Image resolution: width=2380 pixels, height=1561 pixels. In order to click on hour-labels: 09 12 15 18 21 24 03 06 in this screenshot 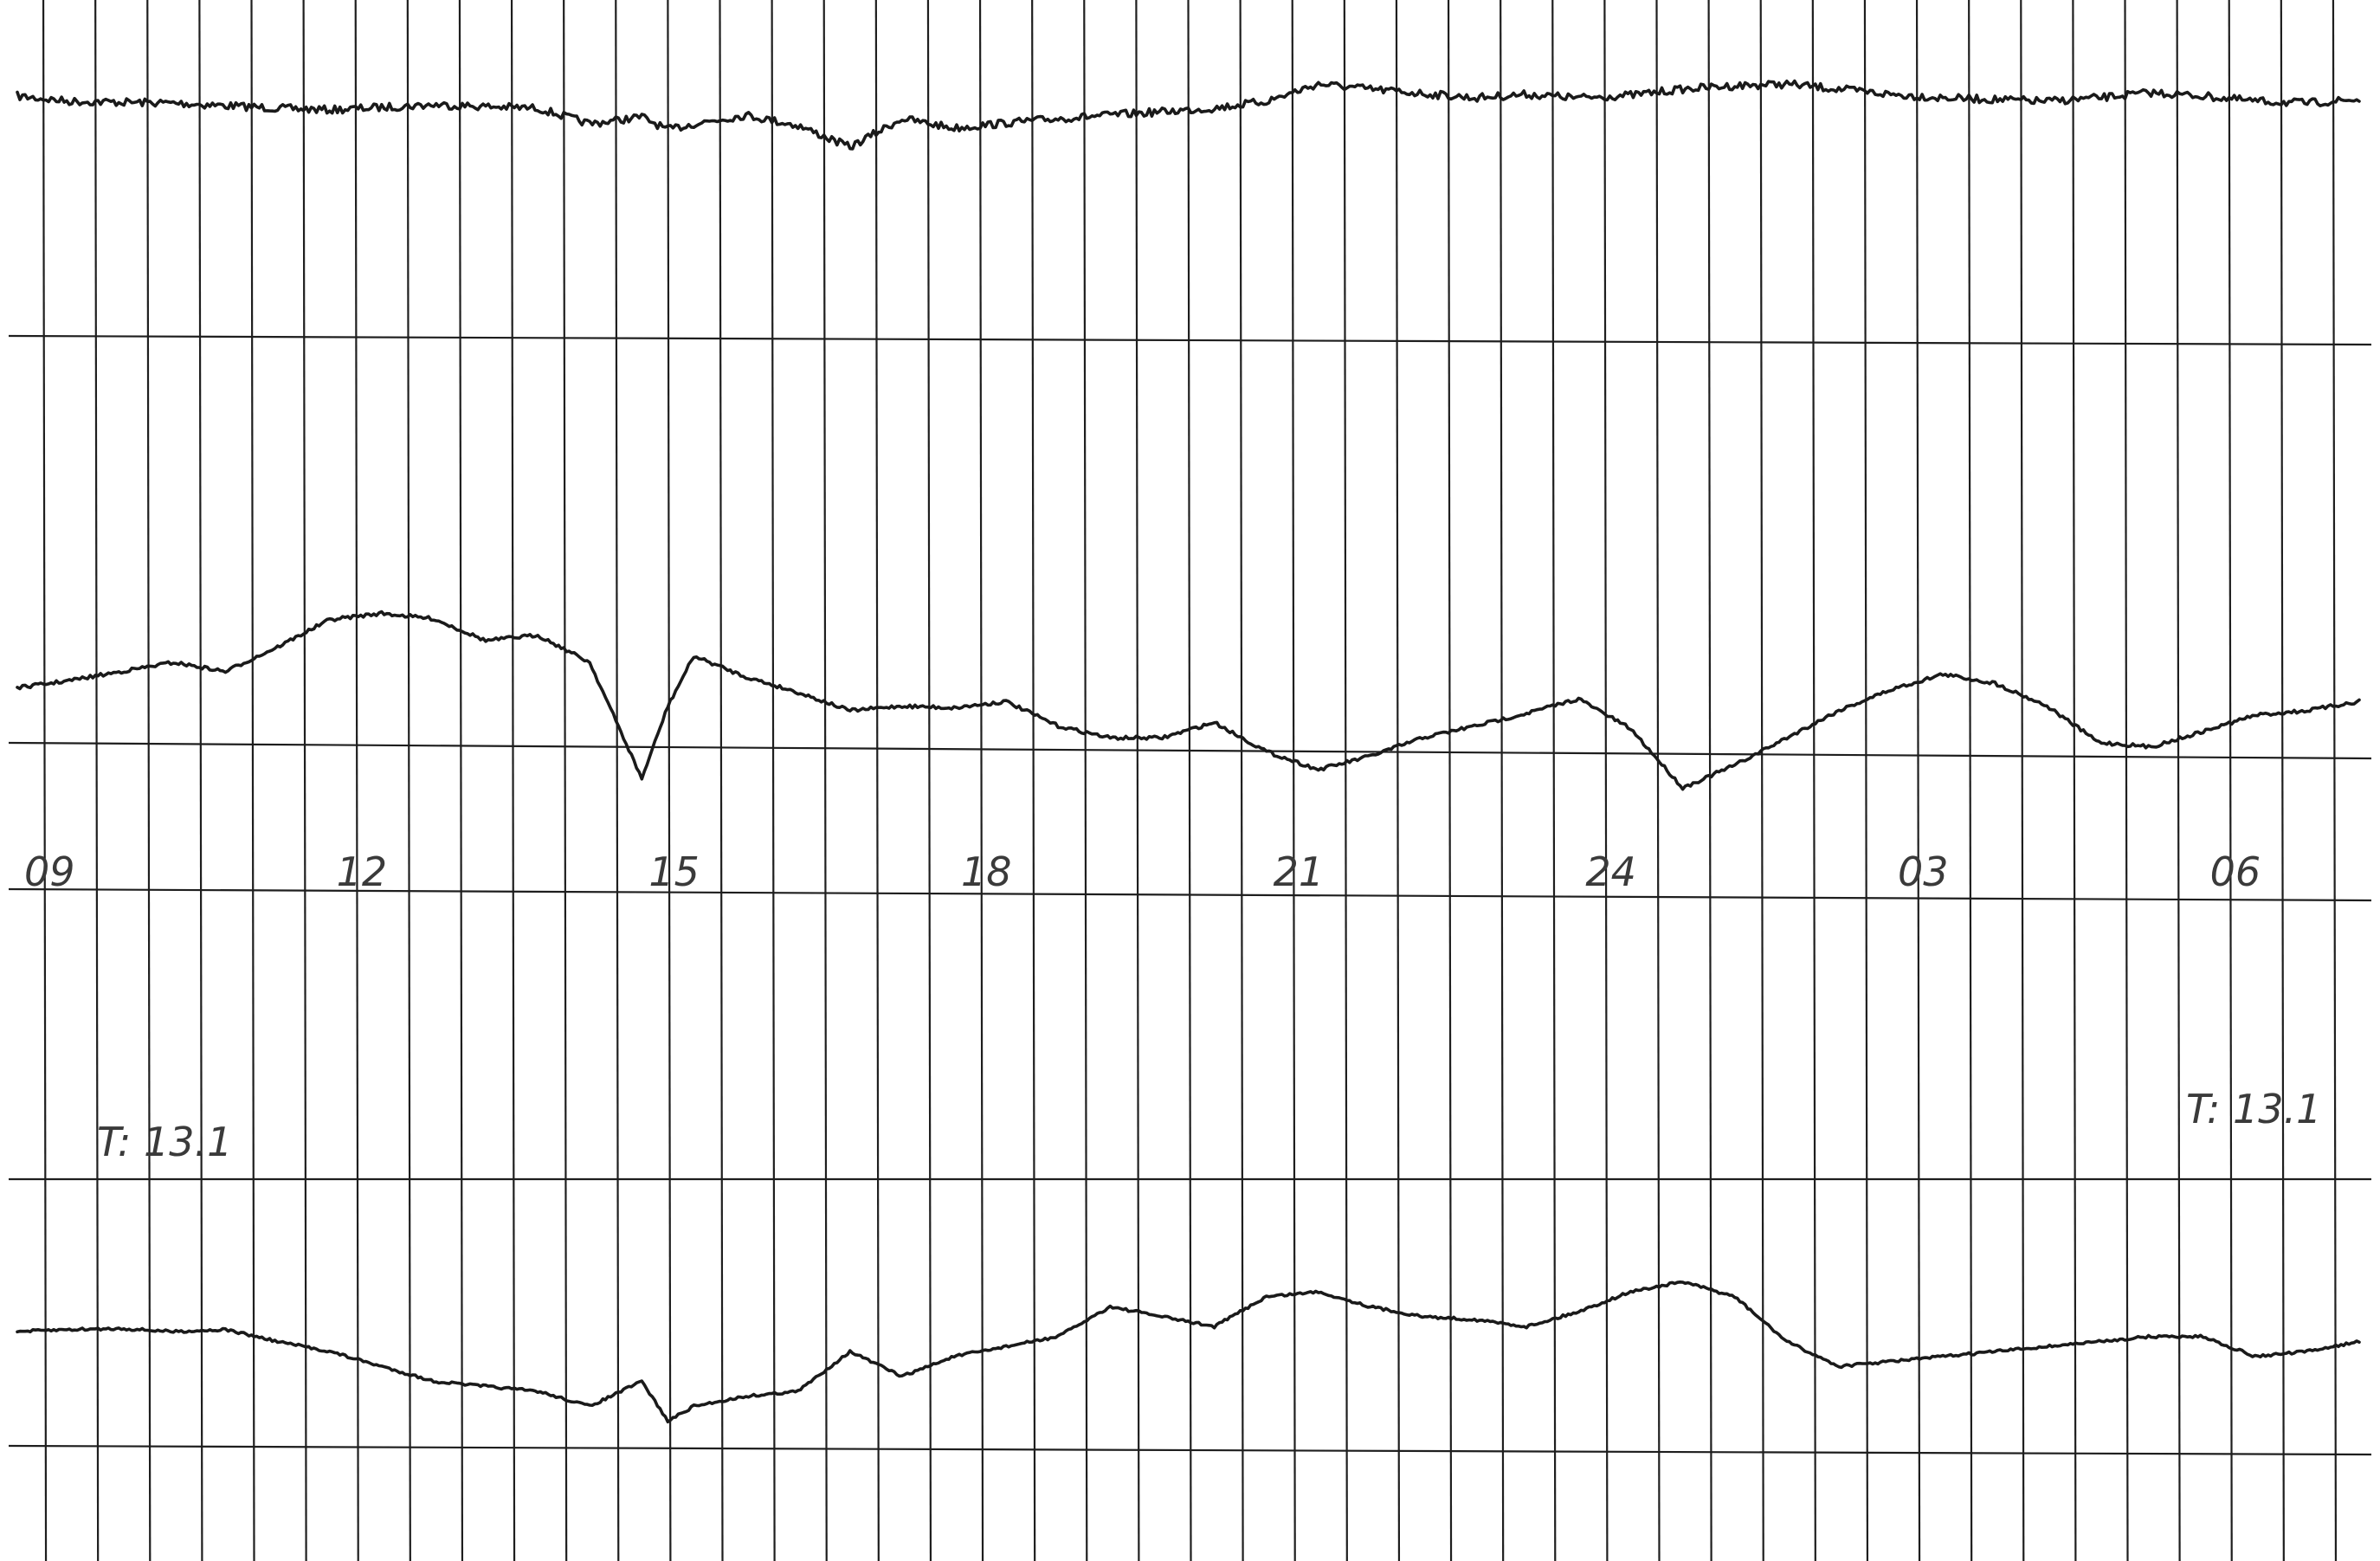, I will do `click(1142, 871)`.